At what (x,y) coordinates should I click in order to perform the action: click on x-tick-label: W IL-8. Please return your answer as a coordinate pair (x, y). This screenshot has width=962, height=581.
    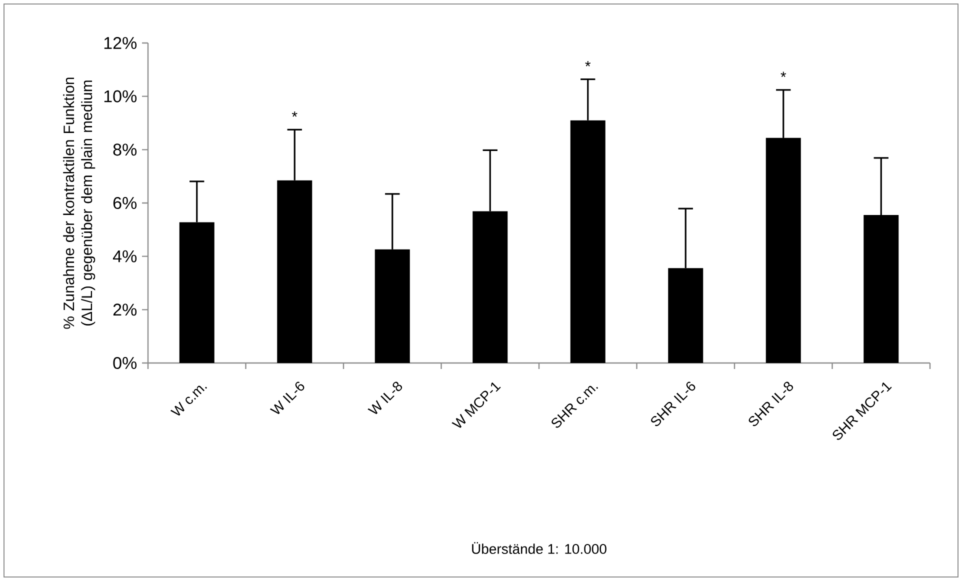
    Looking at the image, I should click on (385, 398).